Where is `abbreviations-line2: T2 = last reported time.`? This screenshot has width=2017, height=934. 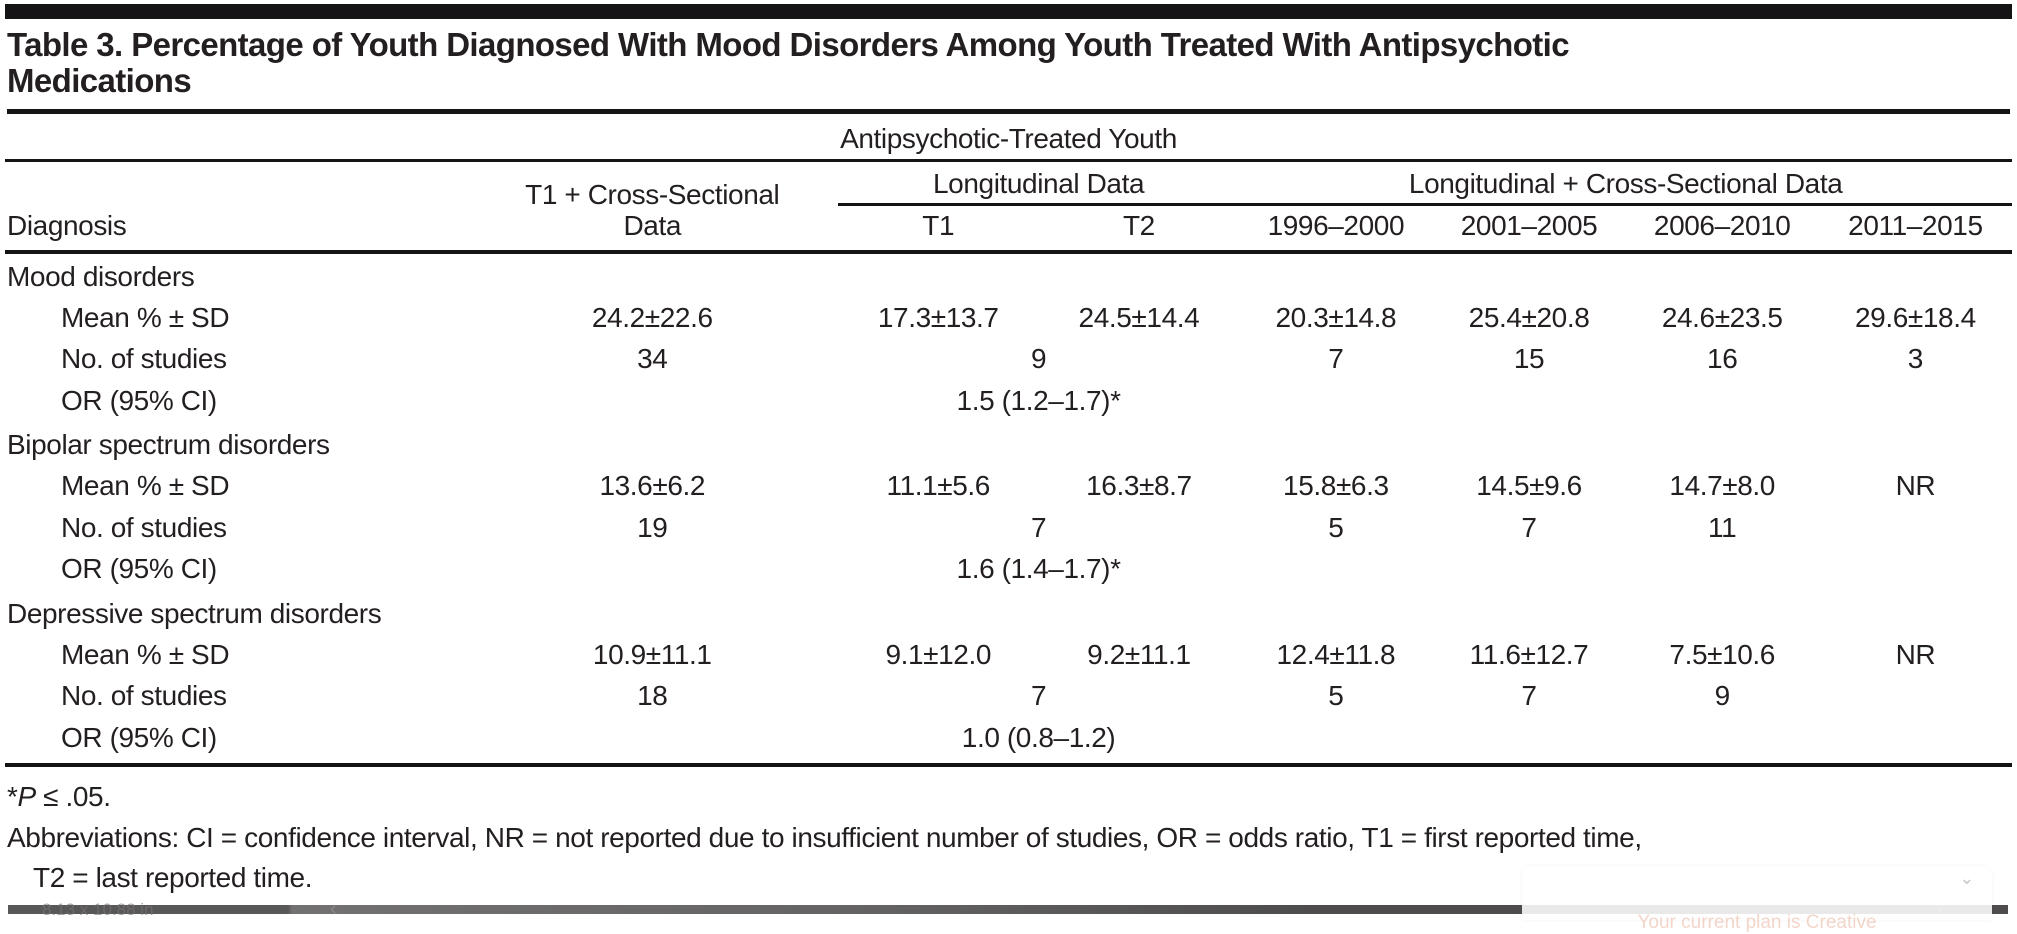
abbreviations-line2: T2 = last reported time. is located at coordinates (173, 878).